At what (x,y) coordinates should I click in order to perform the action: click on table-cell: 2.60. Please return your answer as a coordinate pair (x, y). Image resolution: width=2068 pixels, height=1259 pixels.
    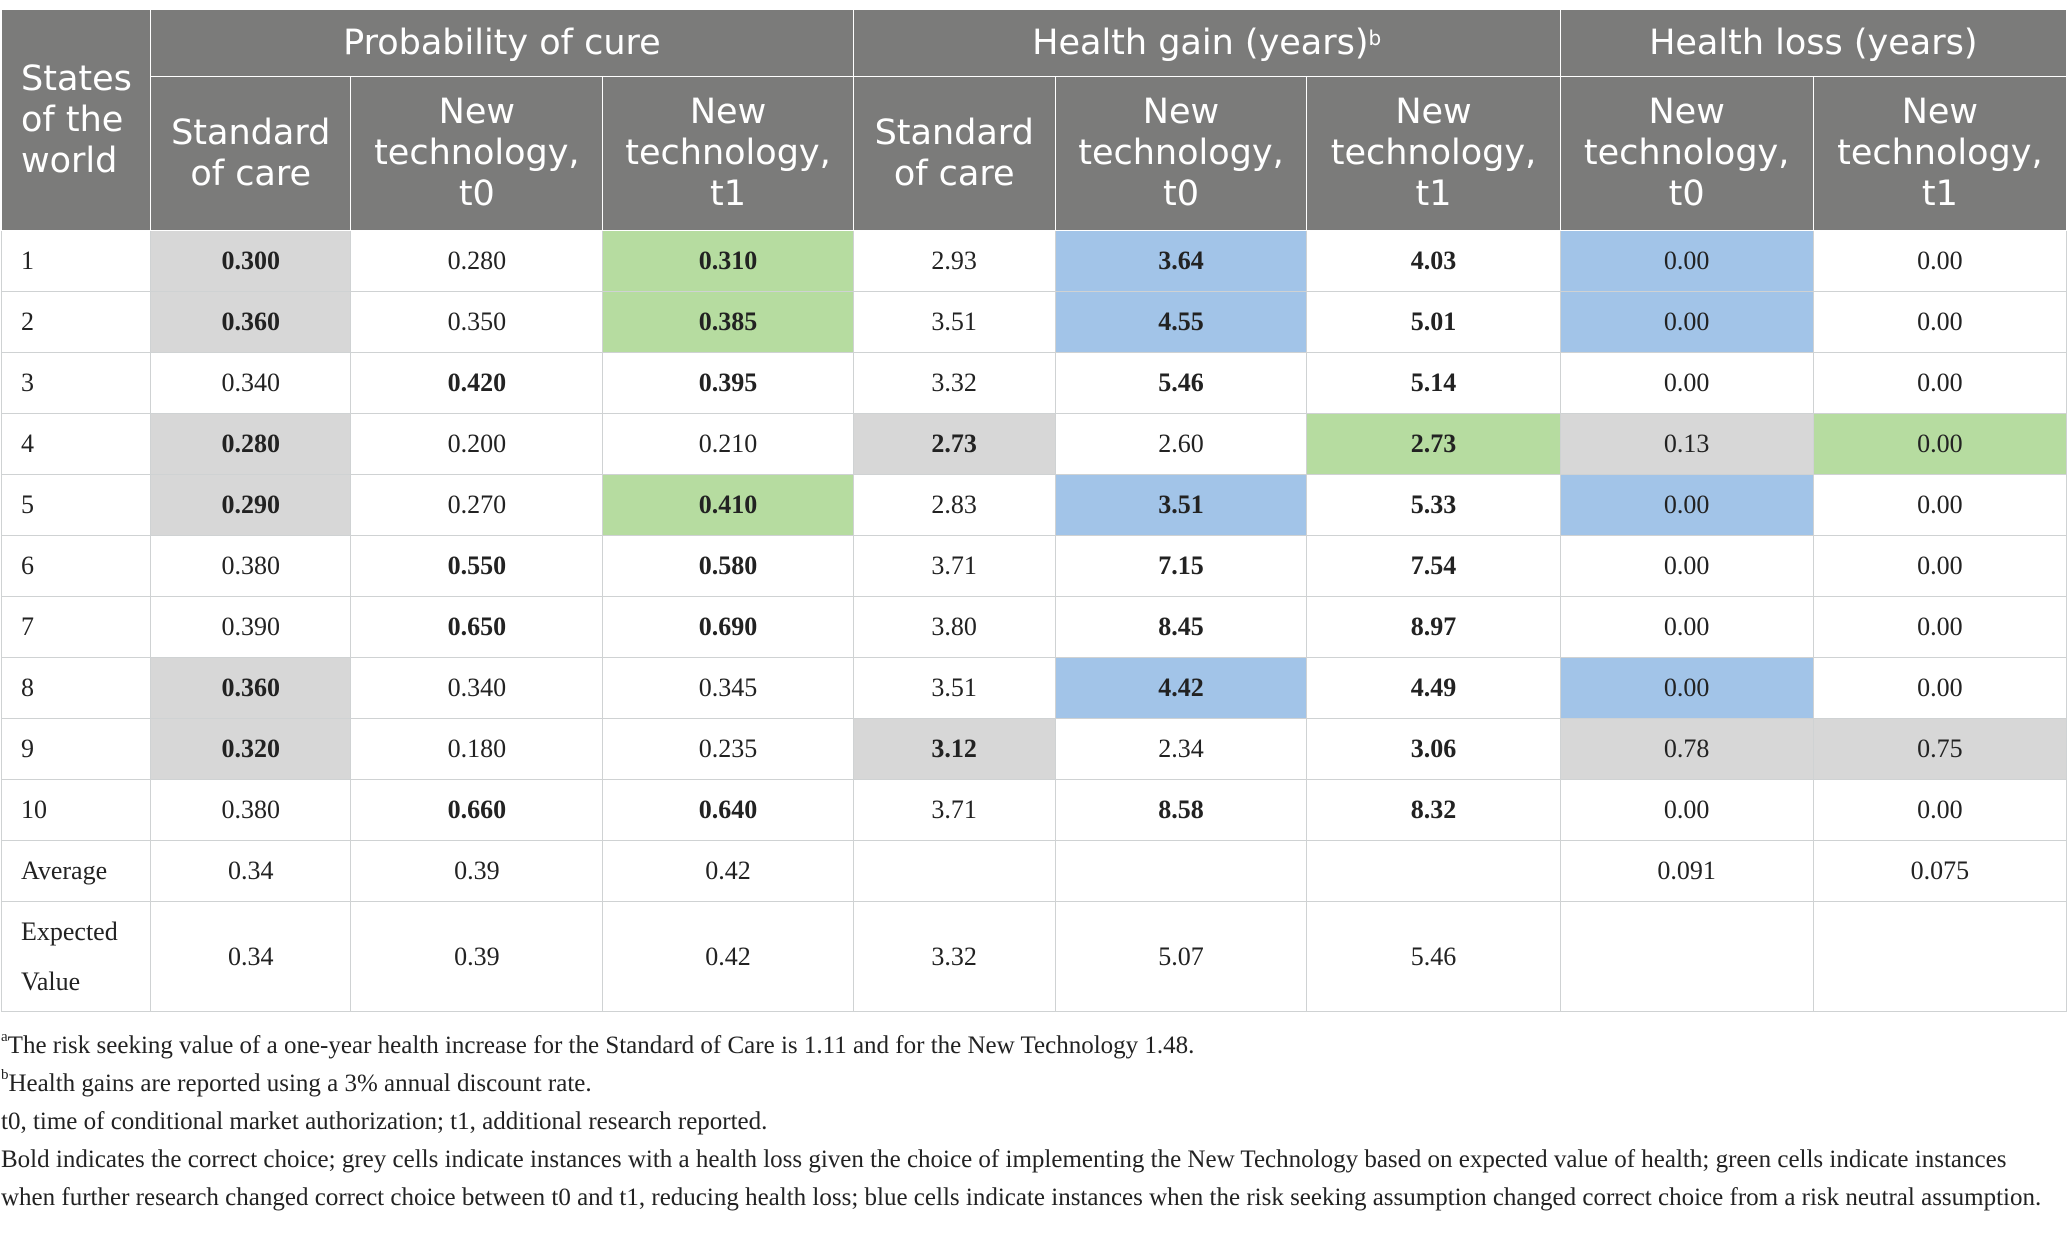
    Looking at the image, I should click on (1181, 444).